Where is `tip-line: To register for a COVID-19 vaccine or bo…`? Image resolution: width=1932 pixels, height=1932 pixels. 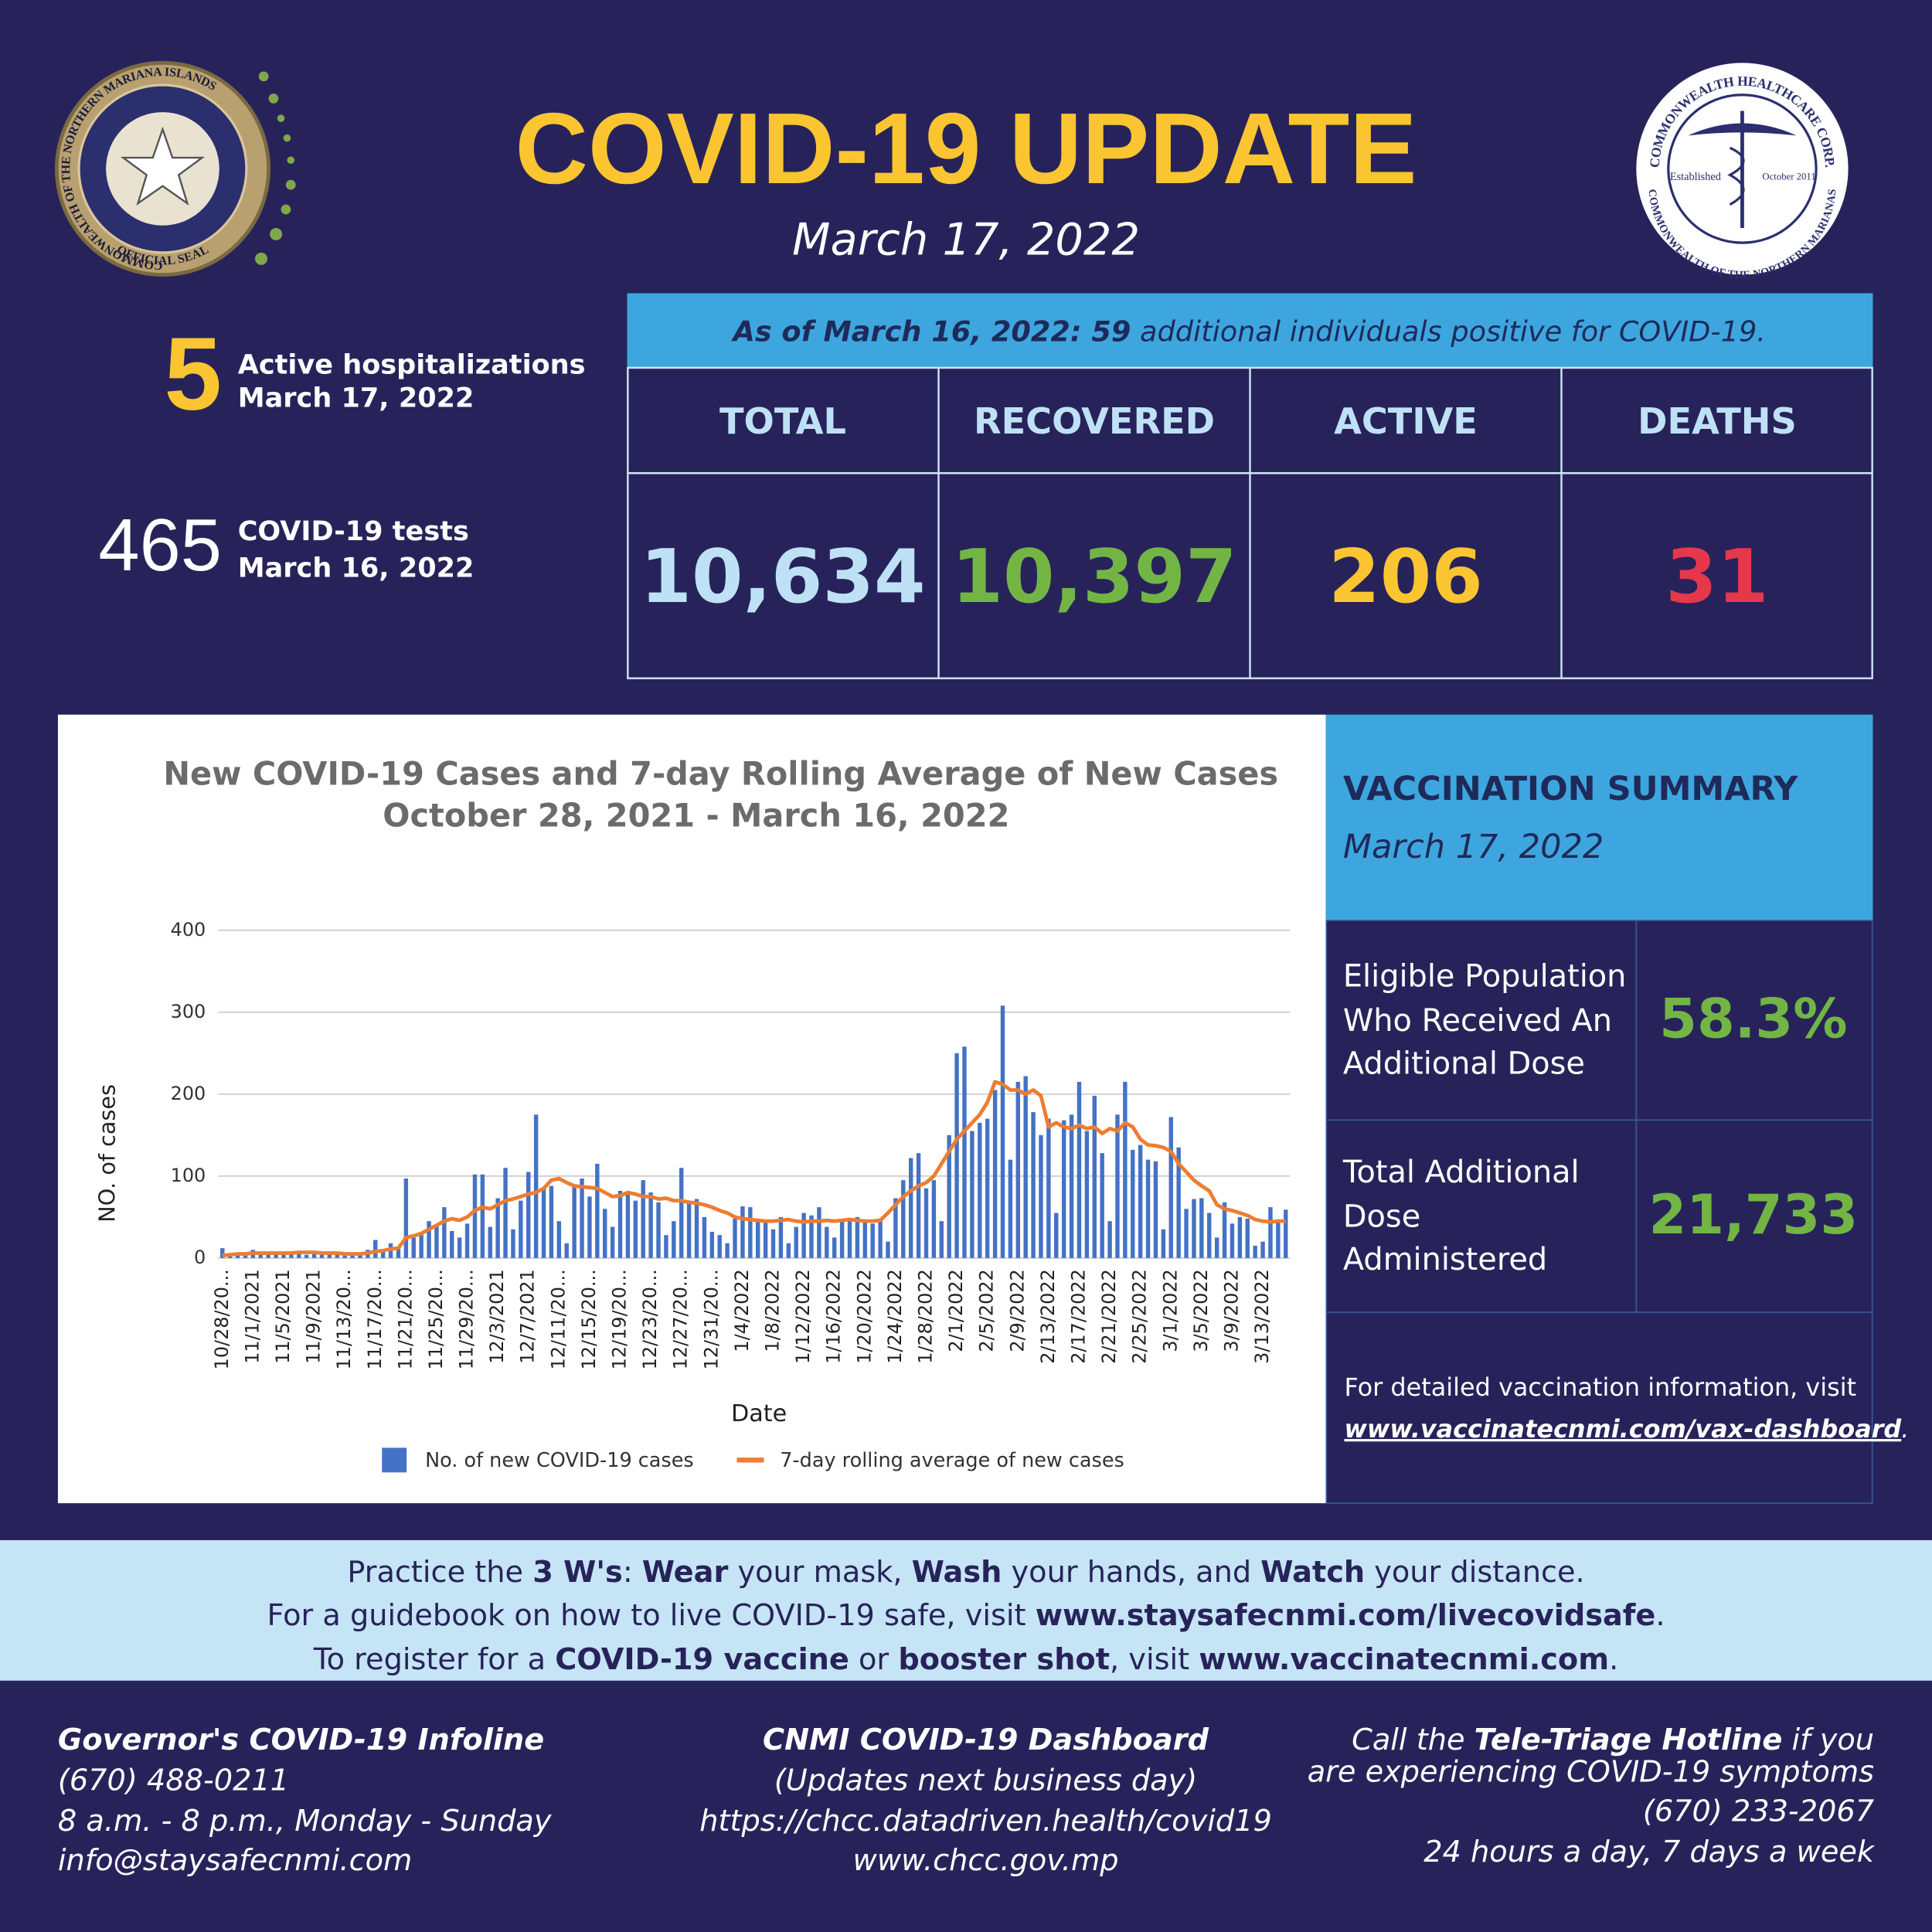
tip-line: To register for a COVID-19 vaccine or bo… is located at coordinates (965, 1659).